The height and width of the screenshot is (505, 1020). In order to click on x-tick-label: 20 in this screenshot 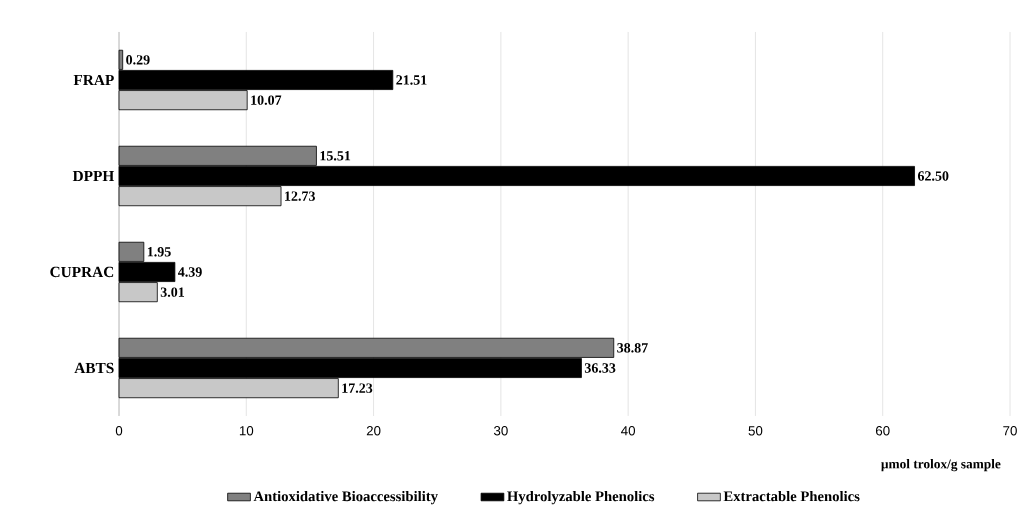, I will do `click(373, 431)`.